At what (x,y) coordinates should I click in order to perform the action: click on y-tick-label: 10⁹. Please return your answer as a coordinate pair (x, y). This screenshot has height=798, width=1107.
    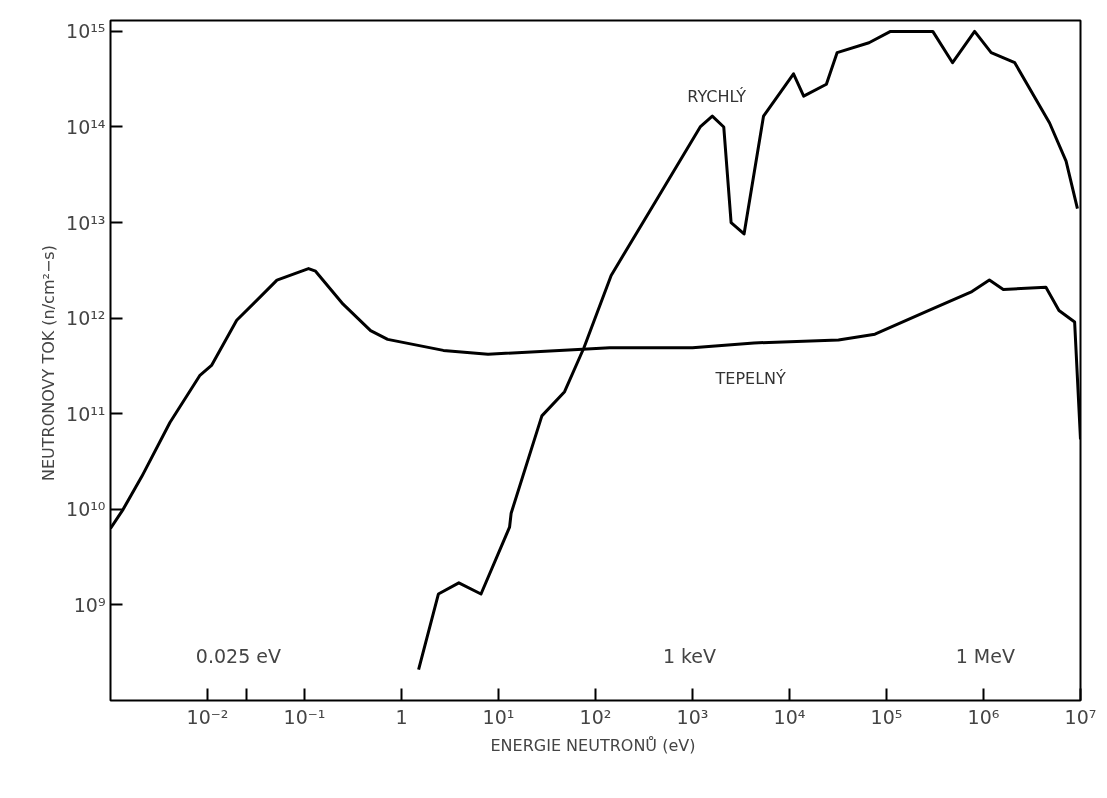
    Looking at the image, I should click on (89, 604).